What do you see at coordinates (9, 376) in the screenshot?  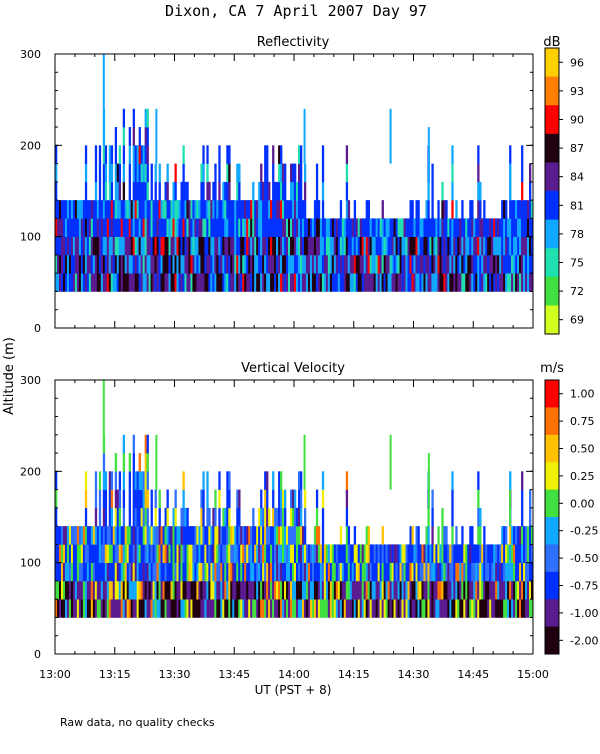 I see `y-axis-label: Altitude (m)` at bounding box center [9, 376].